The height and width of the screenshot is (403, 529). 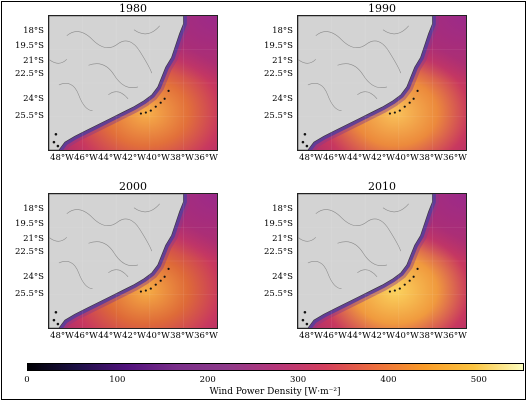 What do you see at coordinates (207, 380) in the screenshot?
I see `colorbar-tick-label: 200` at bounding box center [207, 380].